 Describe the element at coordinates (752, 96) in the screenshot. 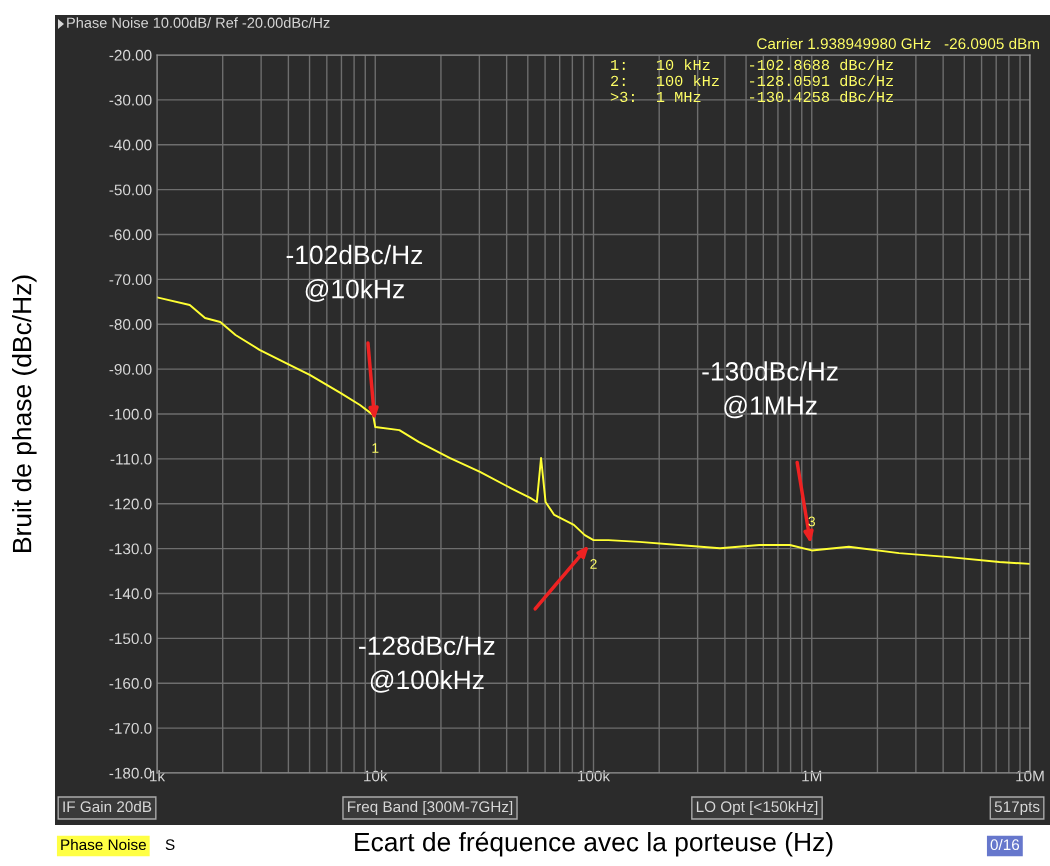

I see `annotation: >3: 1 MHz -130.4258 dBc/Hz` at that location.